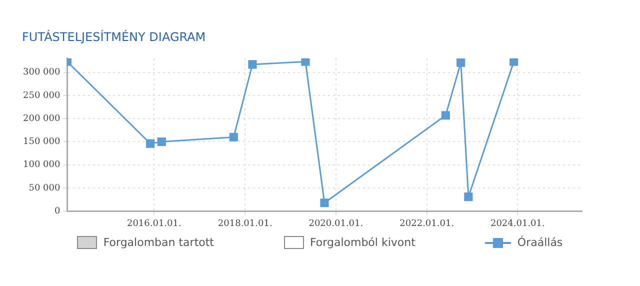 This screenshot has width=640, height=286. I want to click on y-tick-label: 300 000, so click(41, 73).